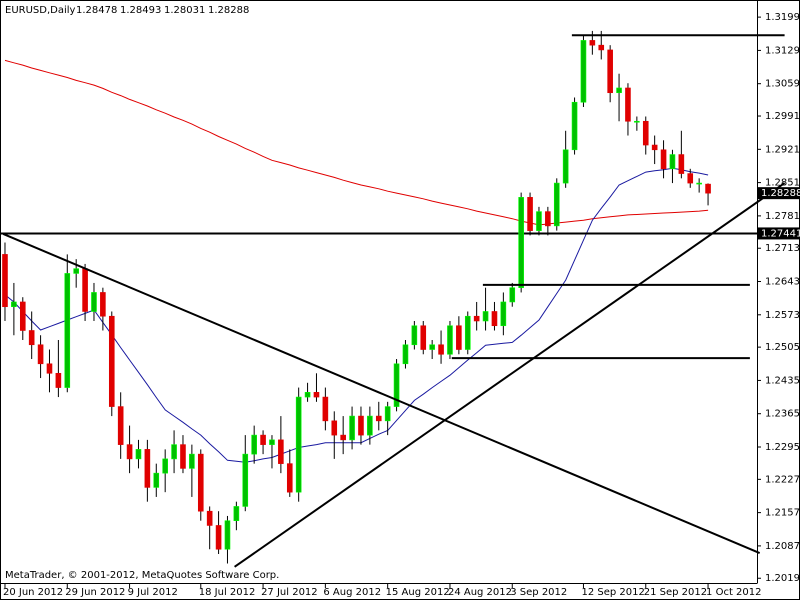 The height and width of the screenshot is (600, 800). I want to click on y-tick-label: 1.31290, so click(782, 50).